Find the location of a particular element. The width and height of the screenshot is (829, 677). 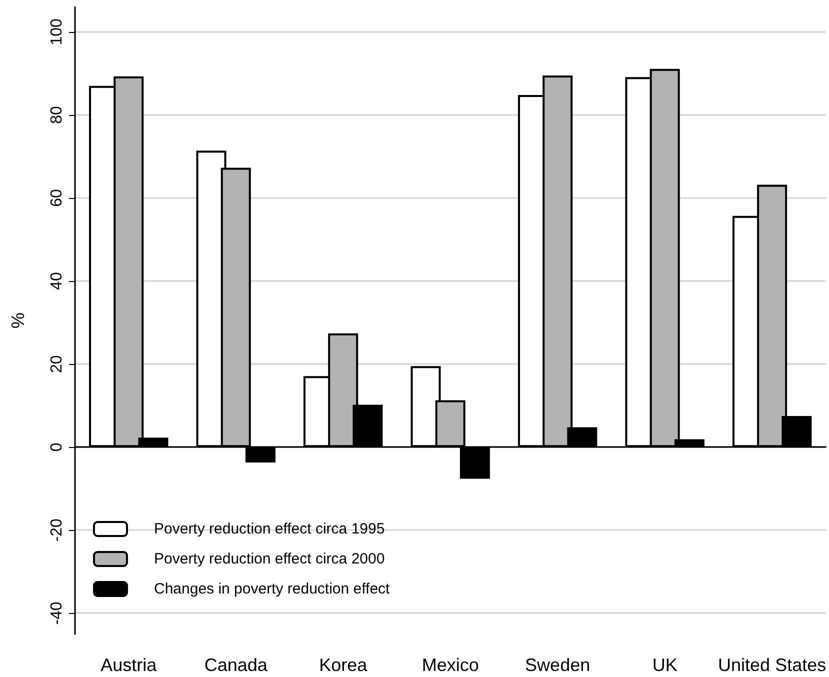

x-tick-label: Sweden is located at coordinates (557, 665).